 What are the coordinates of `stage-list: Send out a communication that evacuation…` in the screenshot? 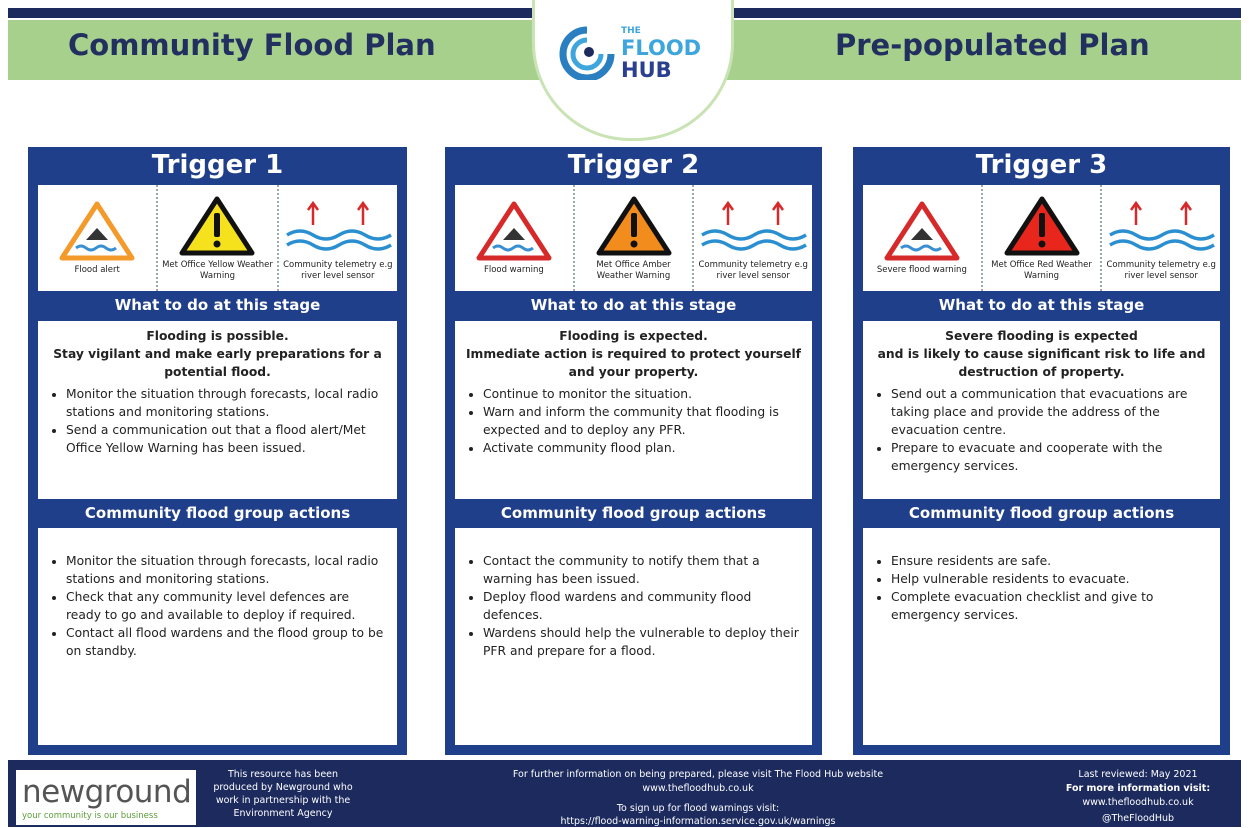 It's located at (1041, 430).